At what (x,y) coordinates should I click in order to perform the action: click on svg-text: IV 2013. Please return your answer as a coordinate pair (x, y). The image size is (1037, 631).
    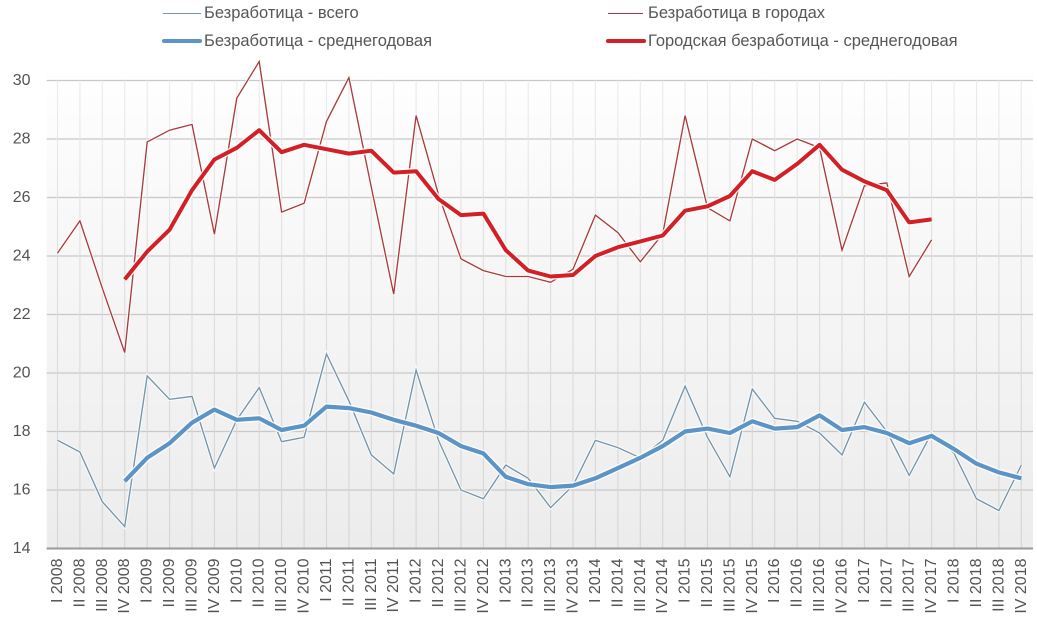
    Looking at the image, I should click on (573, 585).